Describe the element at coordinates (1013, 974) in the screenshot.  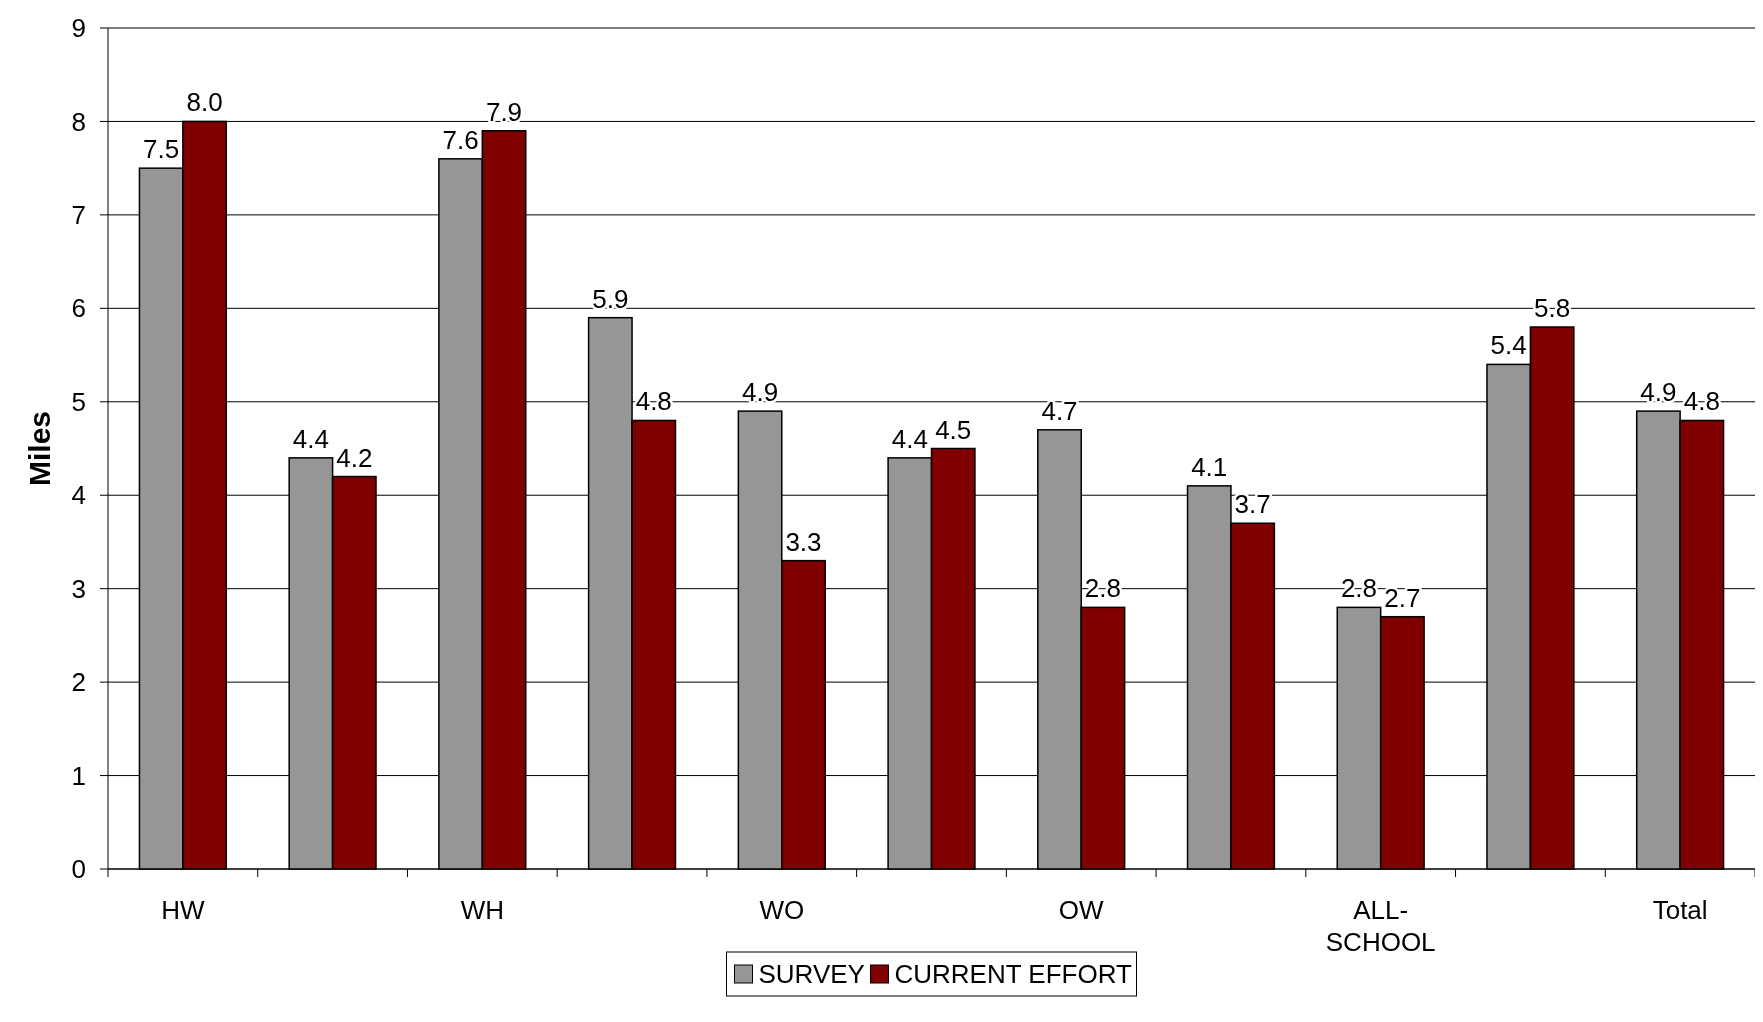
I see `legend-label: CURRENT EFFORT` at that location.